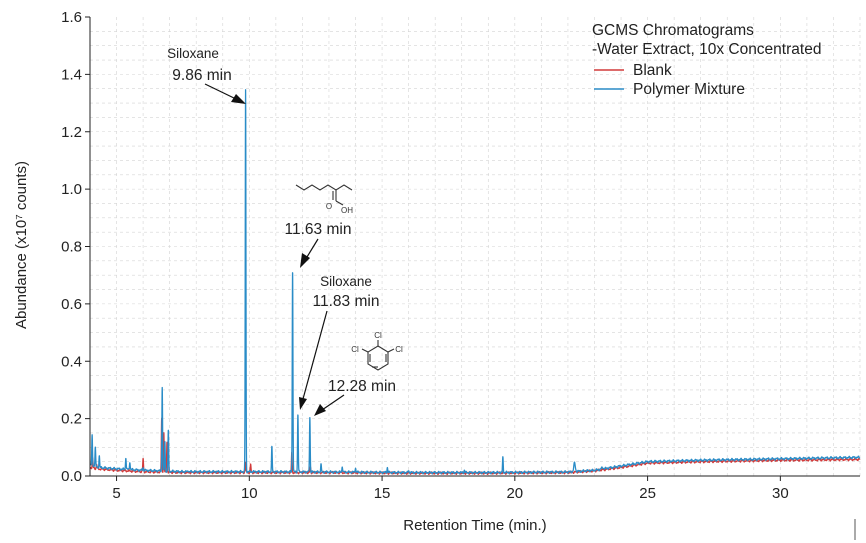 This screenshot has width=866, height=543. What do you see at coordinates (346, 281) in the screenshot?
I see `annotation-siloxane-2-label: Siloxane` at bounding box center [346, 281].